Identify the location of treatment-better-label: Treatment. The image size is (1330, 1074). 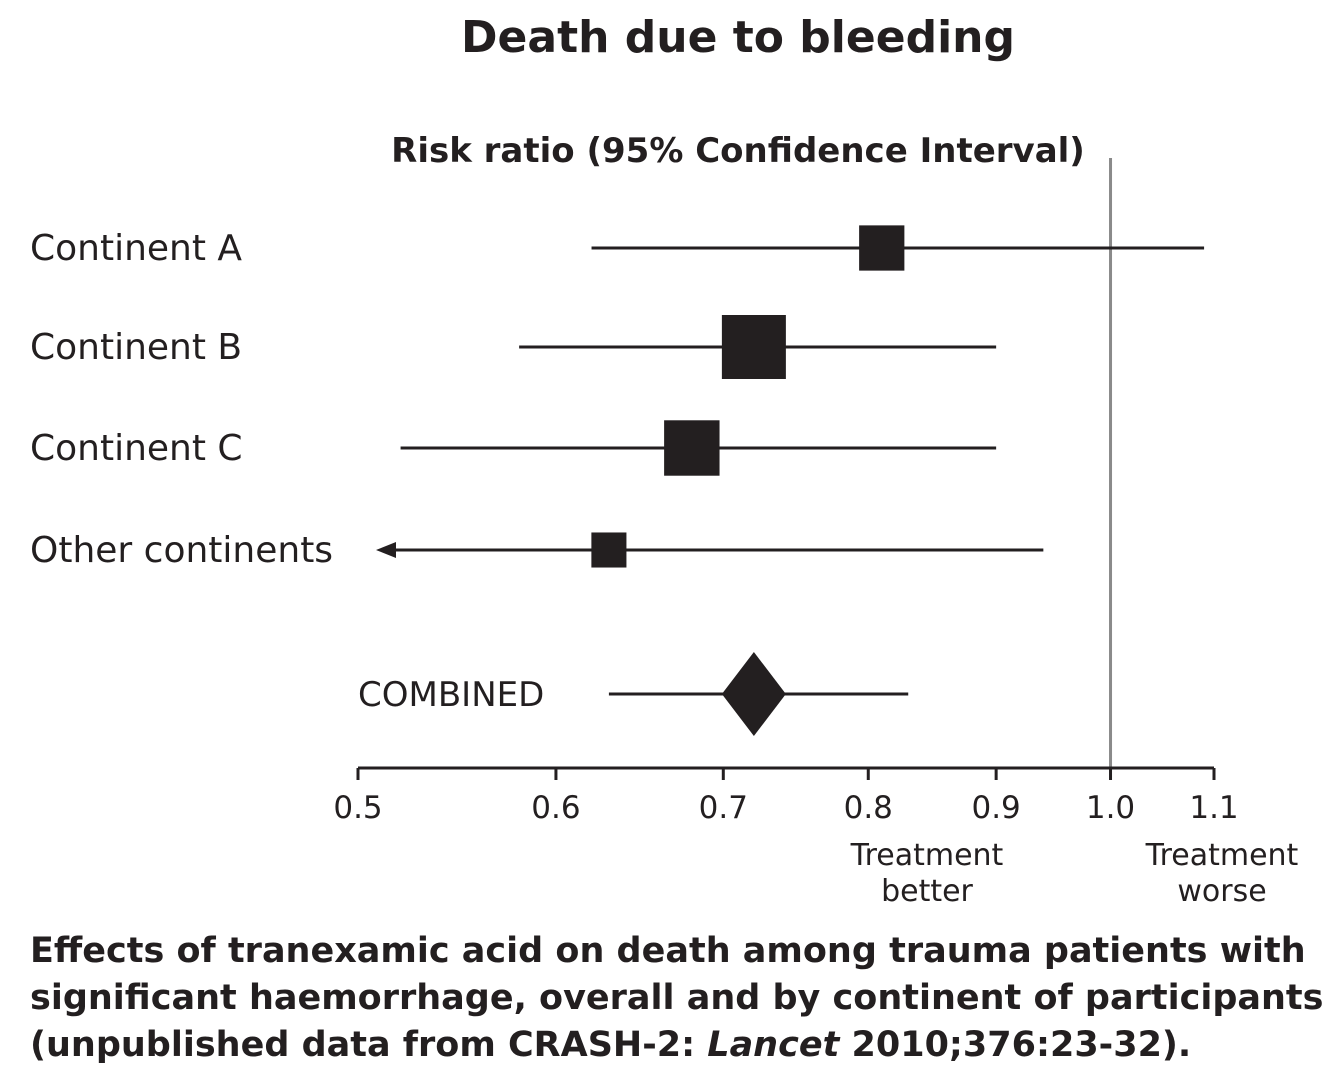
(927, 855).